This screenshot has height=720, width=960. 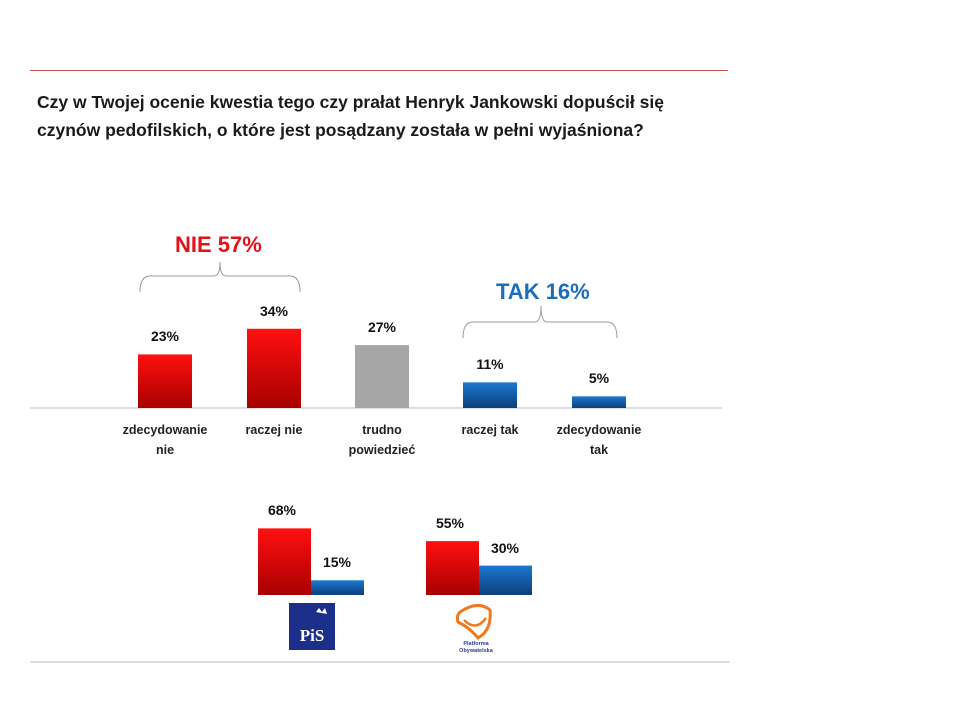 I want to click on pis-logo: PiS, so click(x=312, y=626).